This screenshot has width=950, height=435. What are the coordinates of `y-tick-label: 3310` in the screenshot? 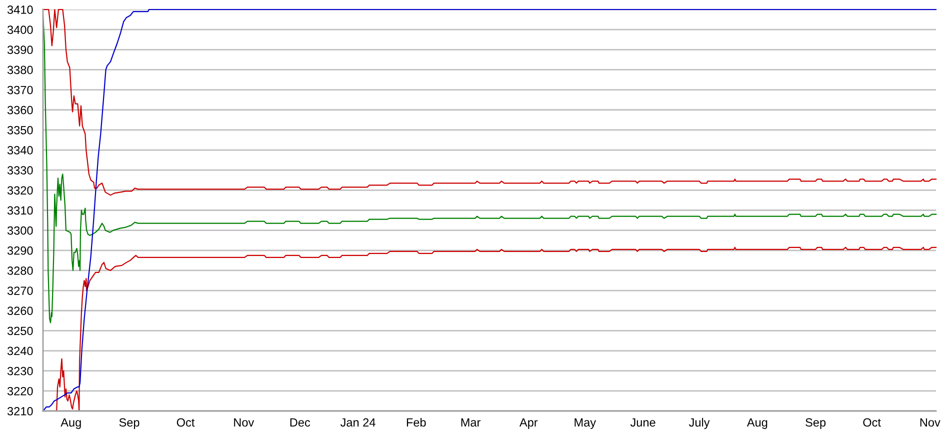 It's located at (20, 210).